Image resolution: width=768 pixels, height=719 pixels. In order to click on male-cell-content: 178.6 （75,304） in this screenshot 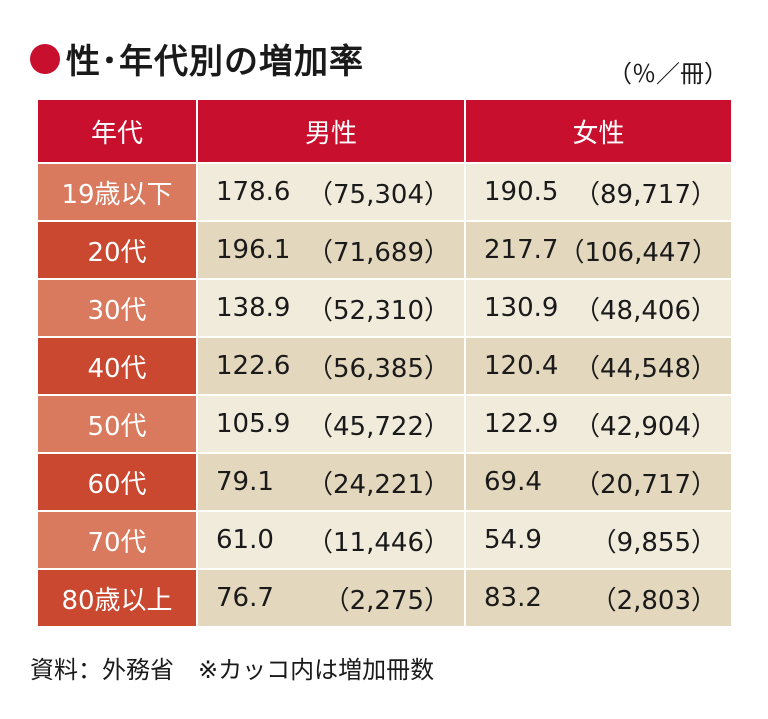, I will do `click(331, 192)`.